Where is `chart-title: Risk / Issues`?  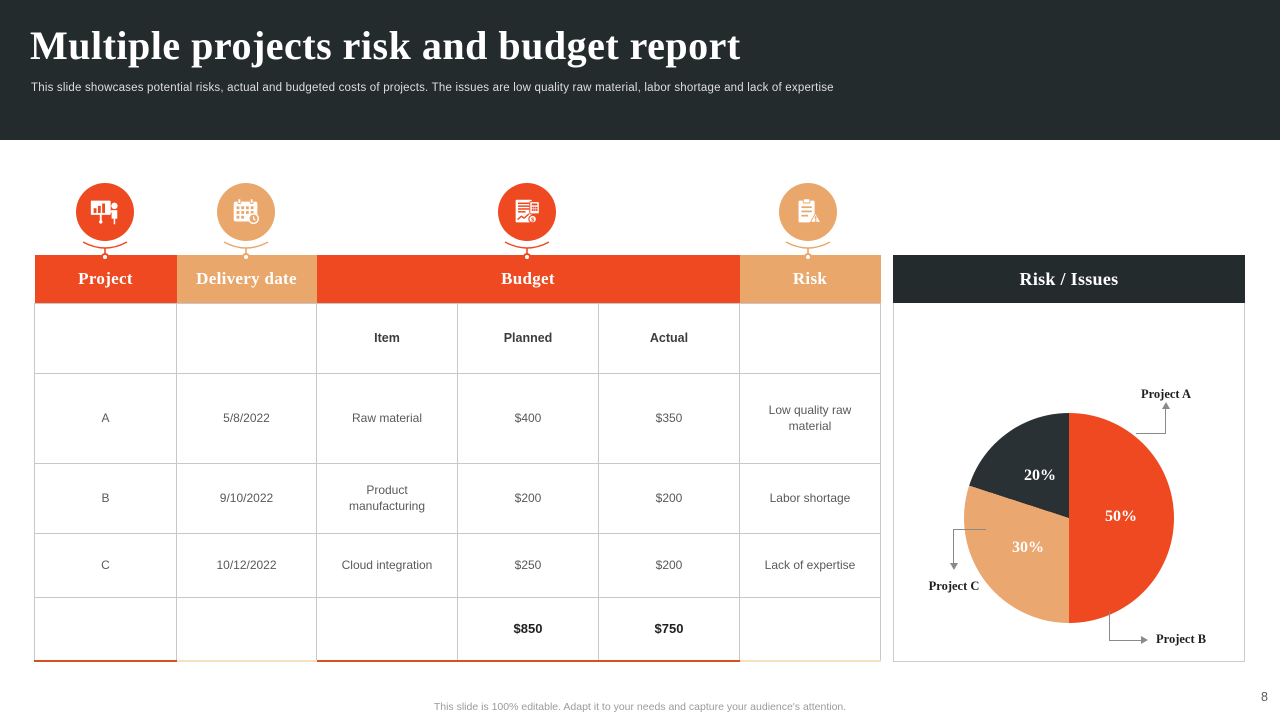
chart-title: Risk / Issues is located at coordinates (1069, 278).